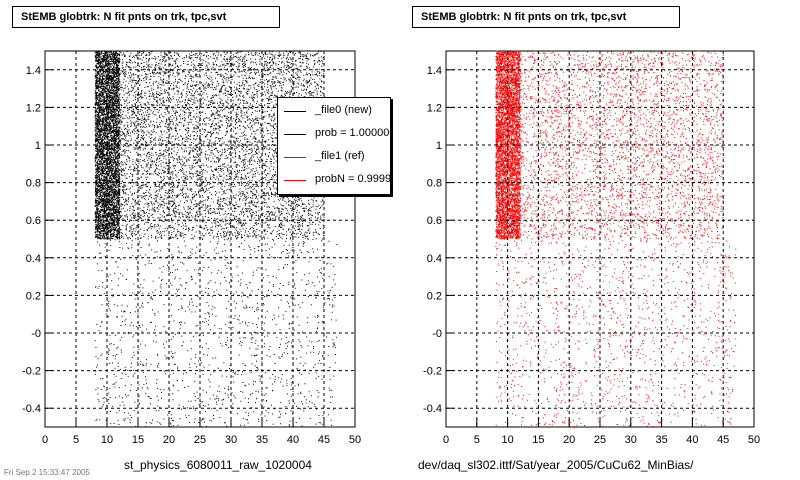 The image size is (800, 480). What do you see at coordinates (340, 156) in the screenshot?
I see `legend-label: _file1 (ref)` at bounding box center [340, 156].